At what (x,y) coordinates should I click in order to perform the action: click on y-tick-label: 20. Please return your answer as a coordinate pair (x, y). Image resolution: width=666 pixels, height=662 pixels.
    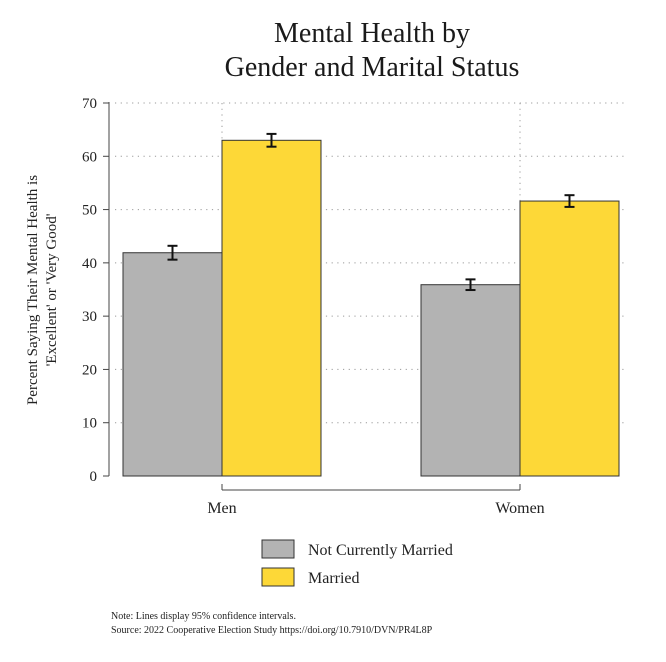
    Looking at the image, I should click on (89, 370).